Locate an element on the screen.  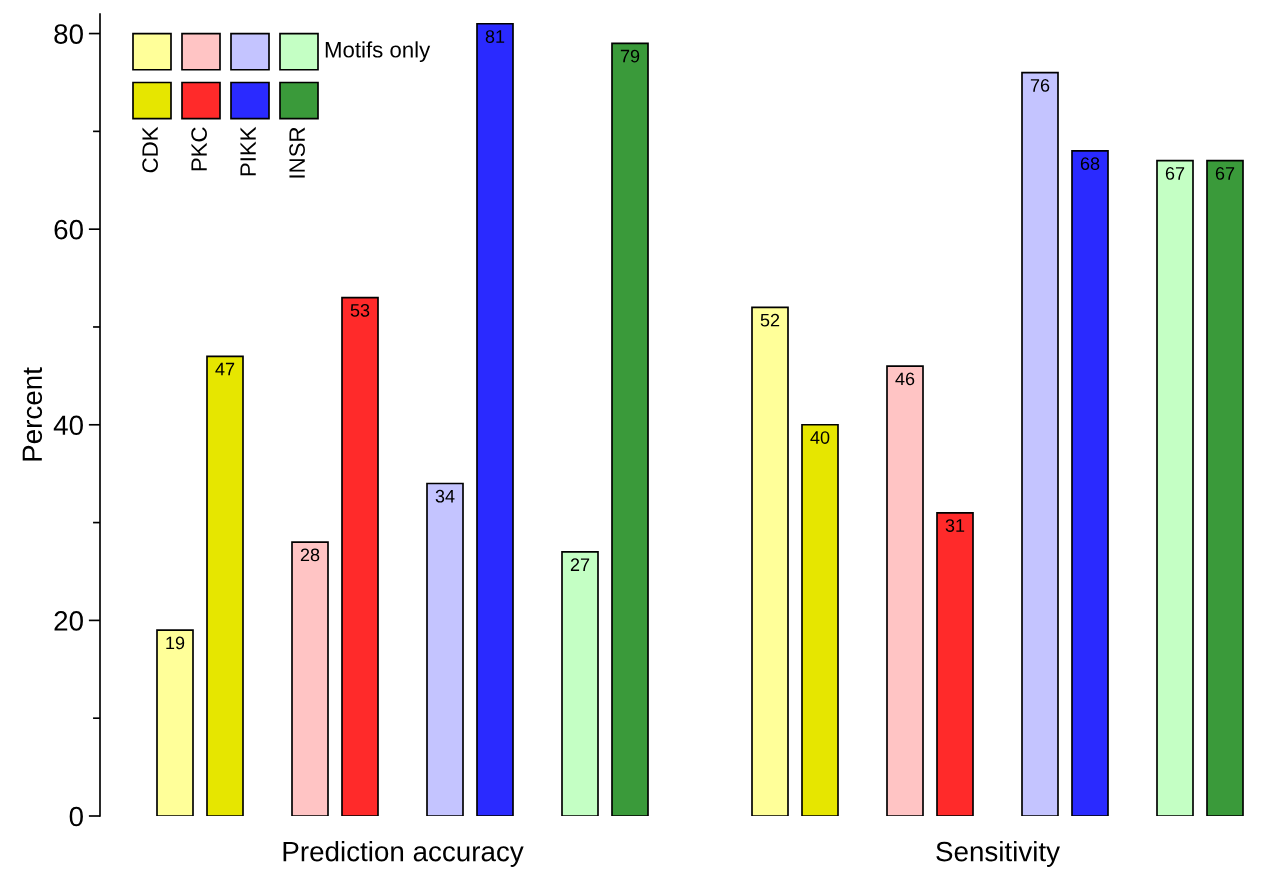
y-axis-title: Percent is located at coordinates (32, 414).